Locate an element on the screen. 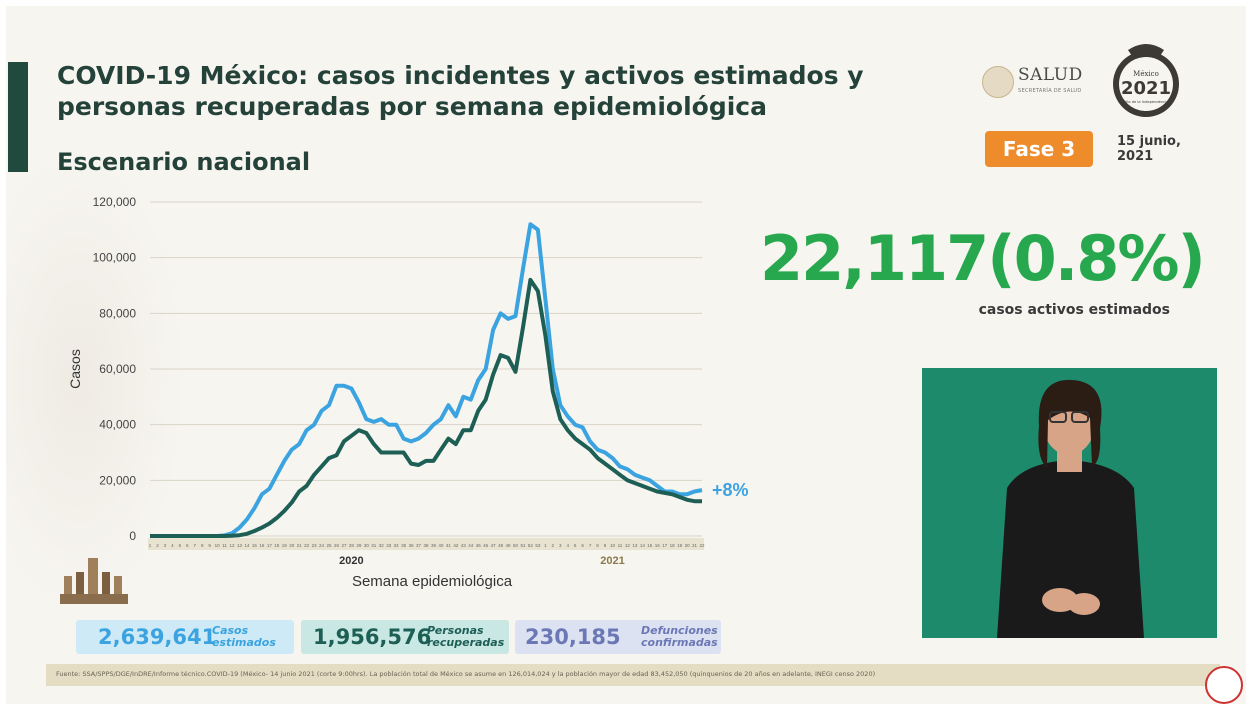 The image size is (1252, 710). decorative-pattern is located at coordinates (96, 380).